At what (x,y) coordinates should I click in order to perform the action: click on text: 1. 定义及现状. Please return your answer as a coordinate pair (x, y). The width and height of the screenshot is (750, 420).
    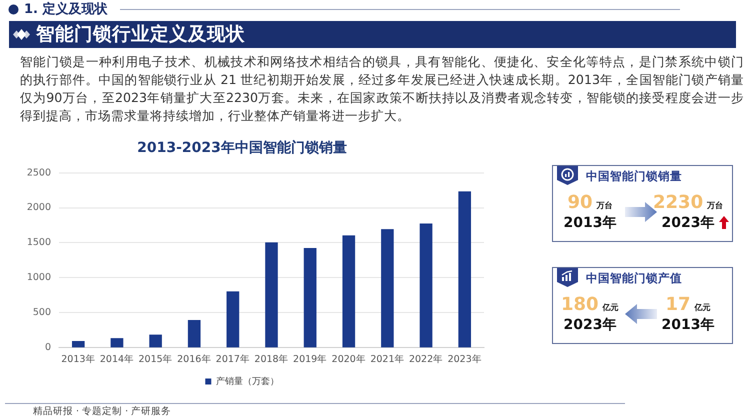
    Looking at the image, I should click on (66, 9).